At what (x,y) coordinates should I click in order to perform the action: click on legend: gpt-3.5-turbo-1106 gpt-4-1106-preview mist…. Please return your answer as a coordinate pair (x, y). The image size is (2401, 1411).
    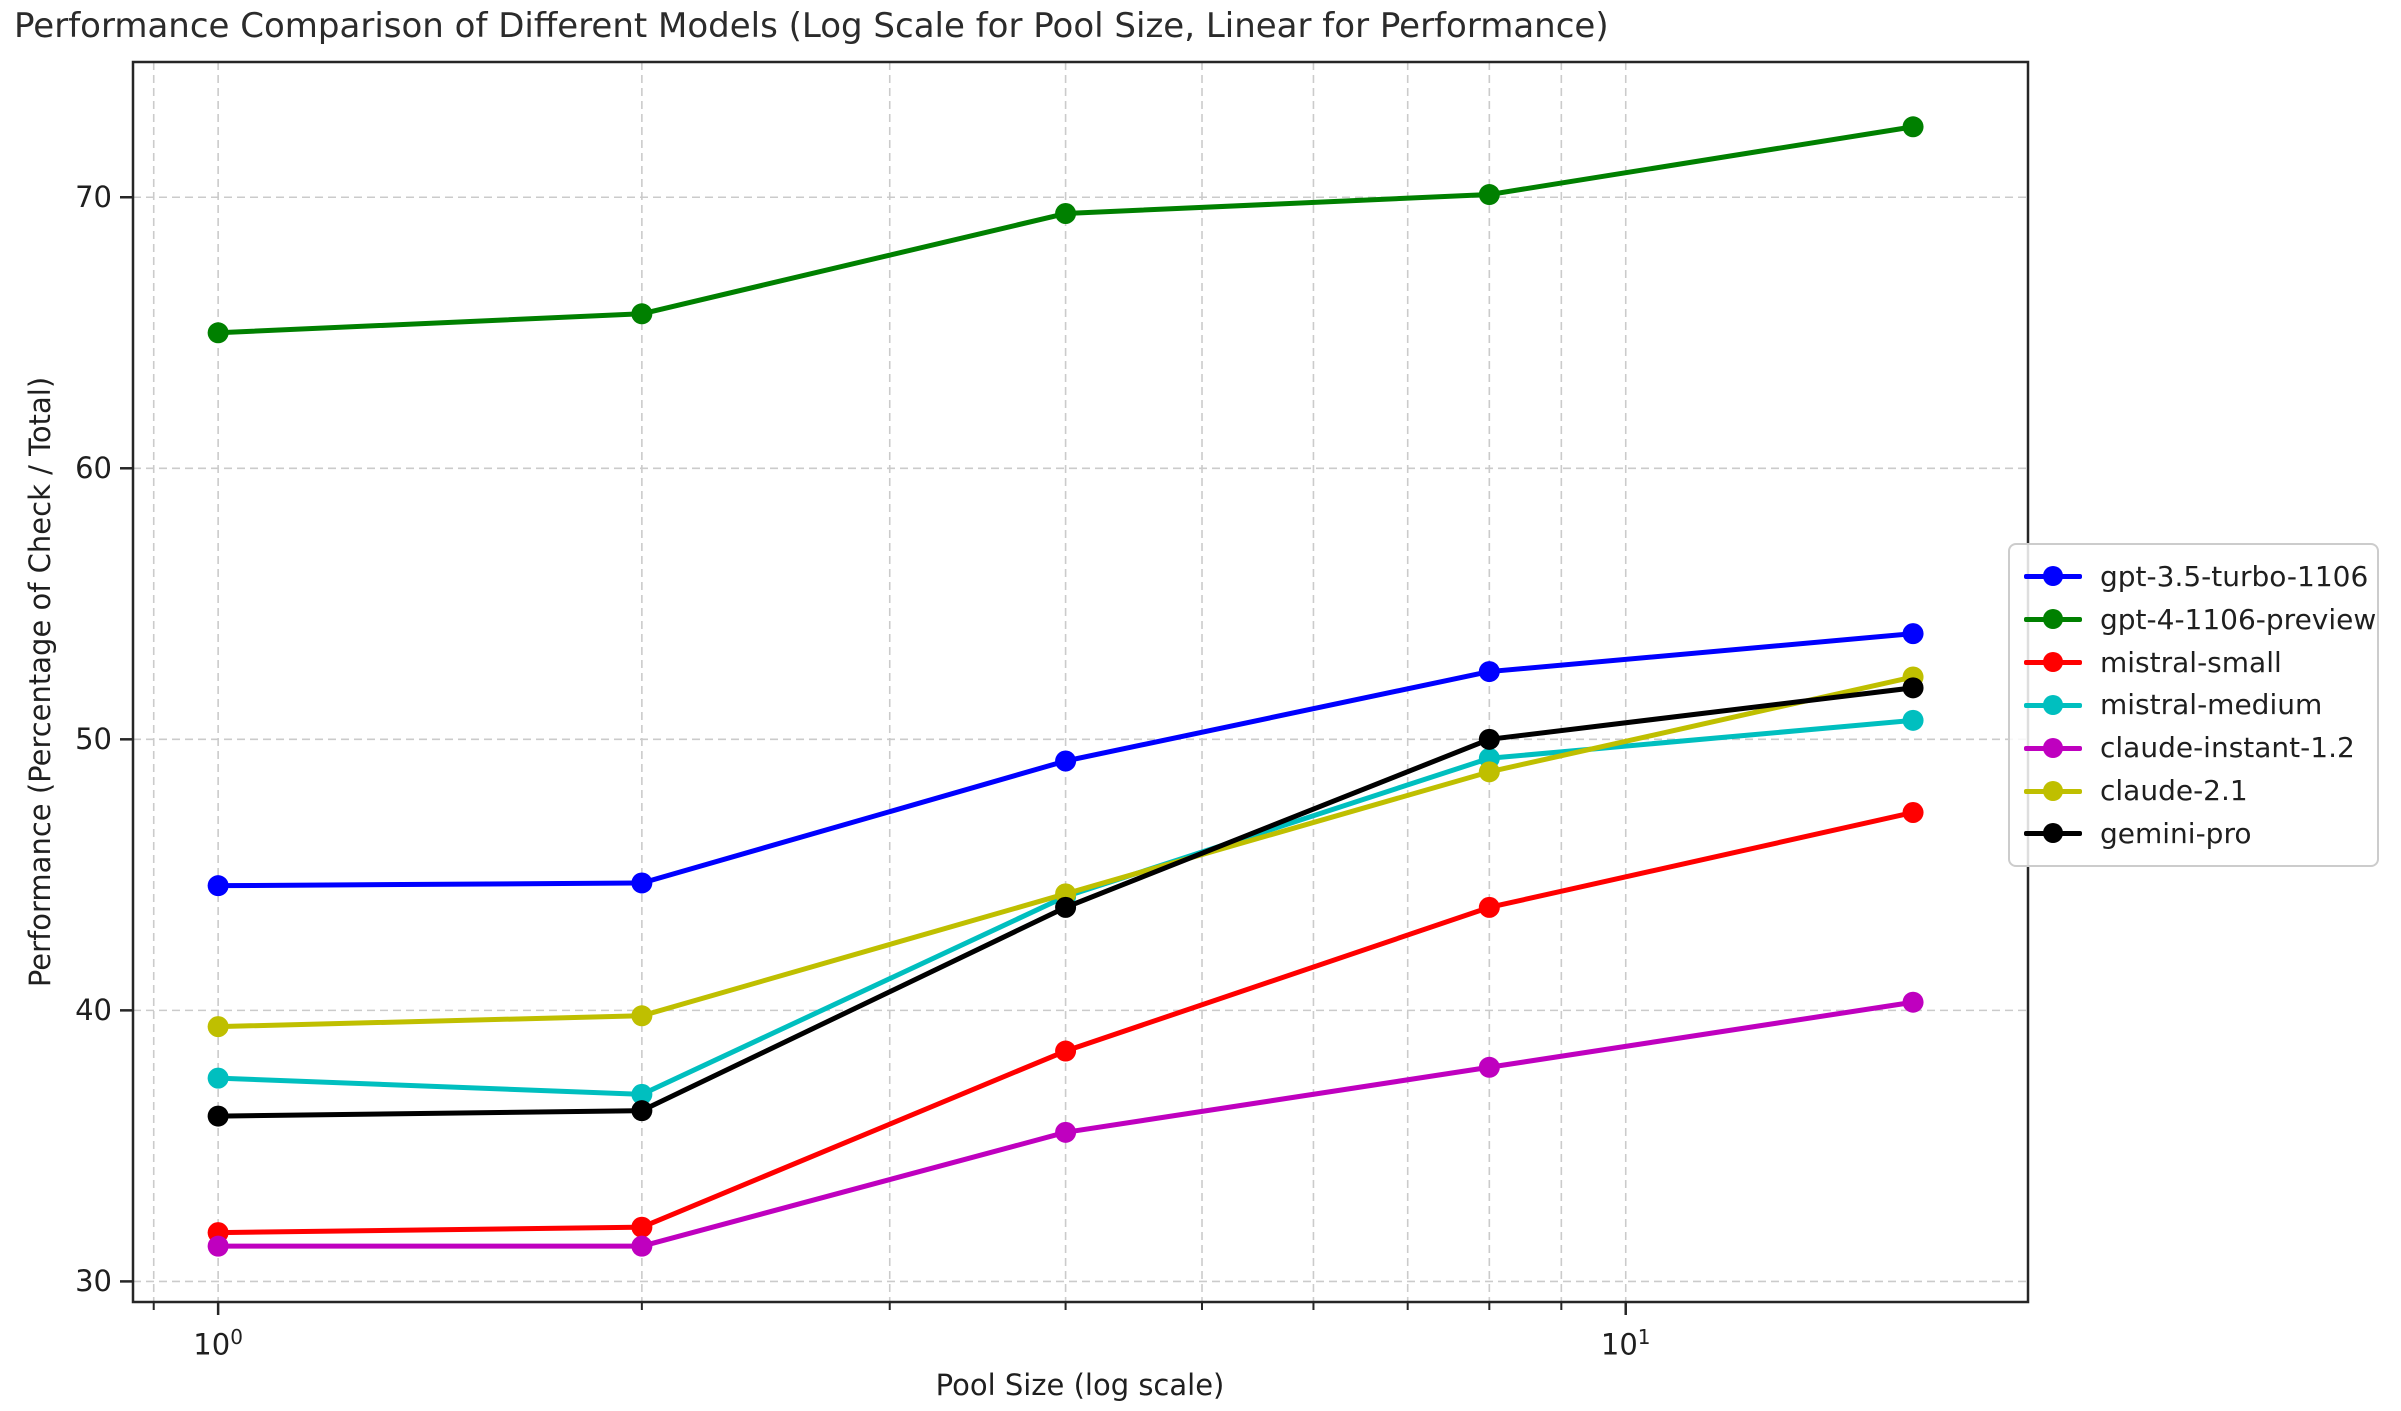
    Looking at the image, I should click on (2193, 705).